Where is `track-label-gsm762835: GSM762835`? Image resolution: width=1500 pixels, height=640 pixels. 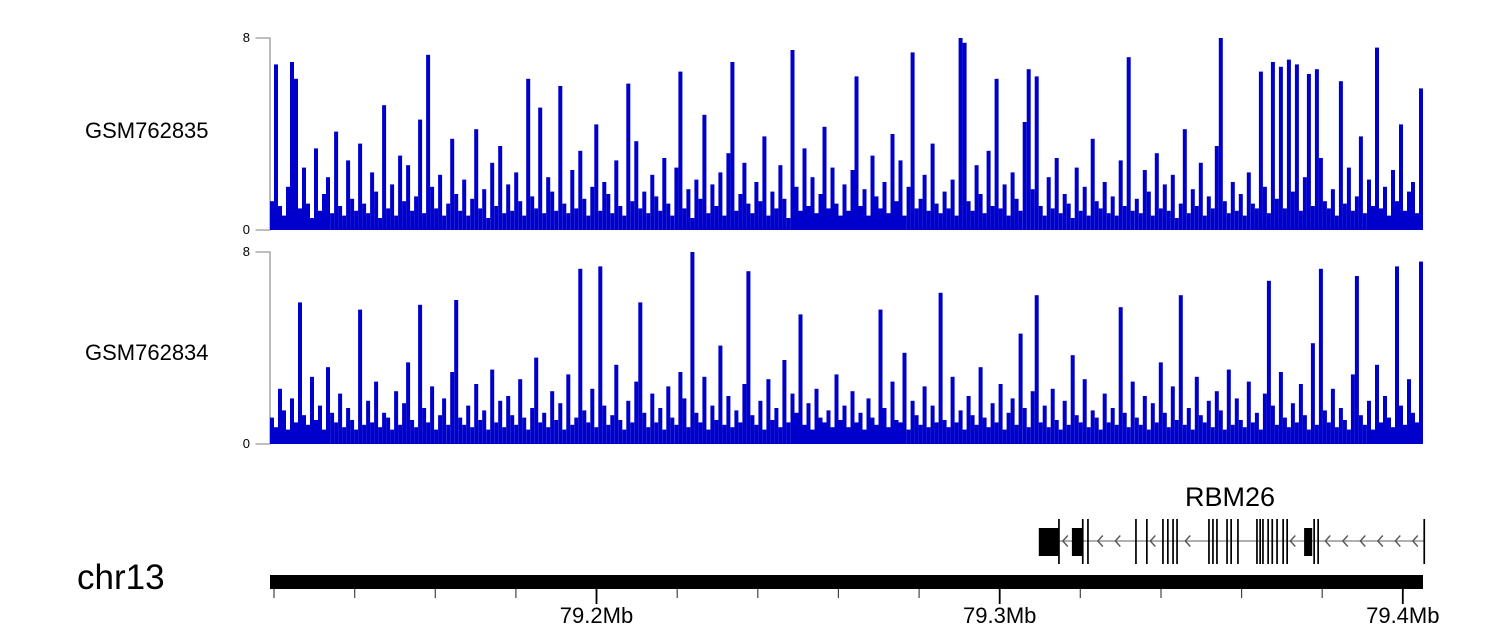
track-label-gsm762835: GSM762835 is located at coordinates (147, 130).